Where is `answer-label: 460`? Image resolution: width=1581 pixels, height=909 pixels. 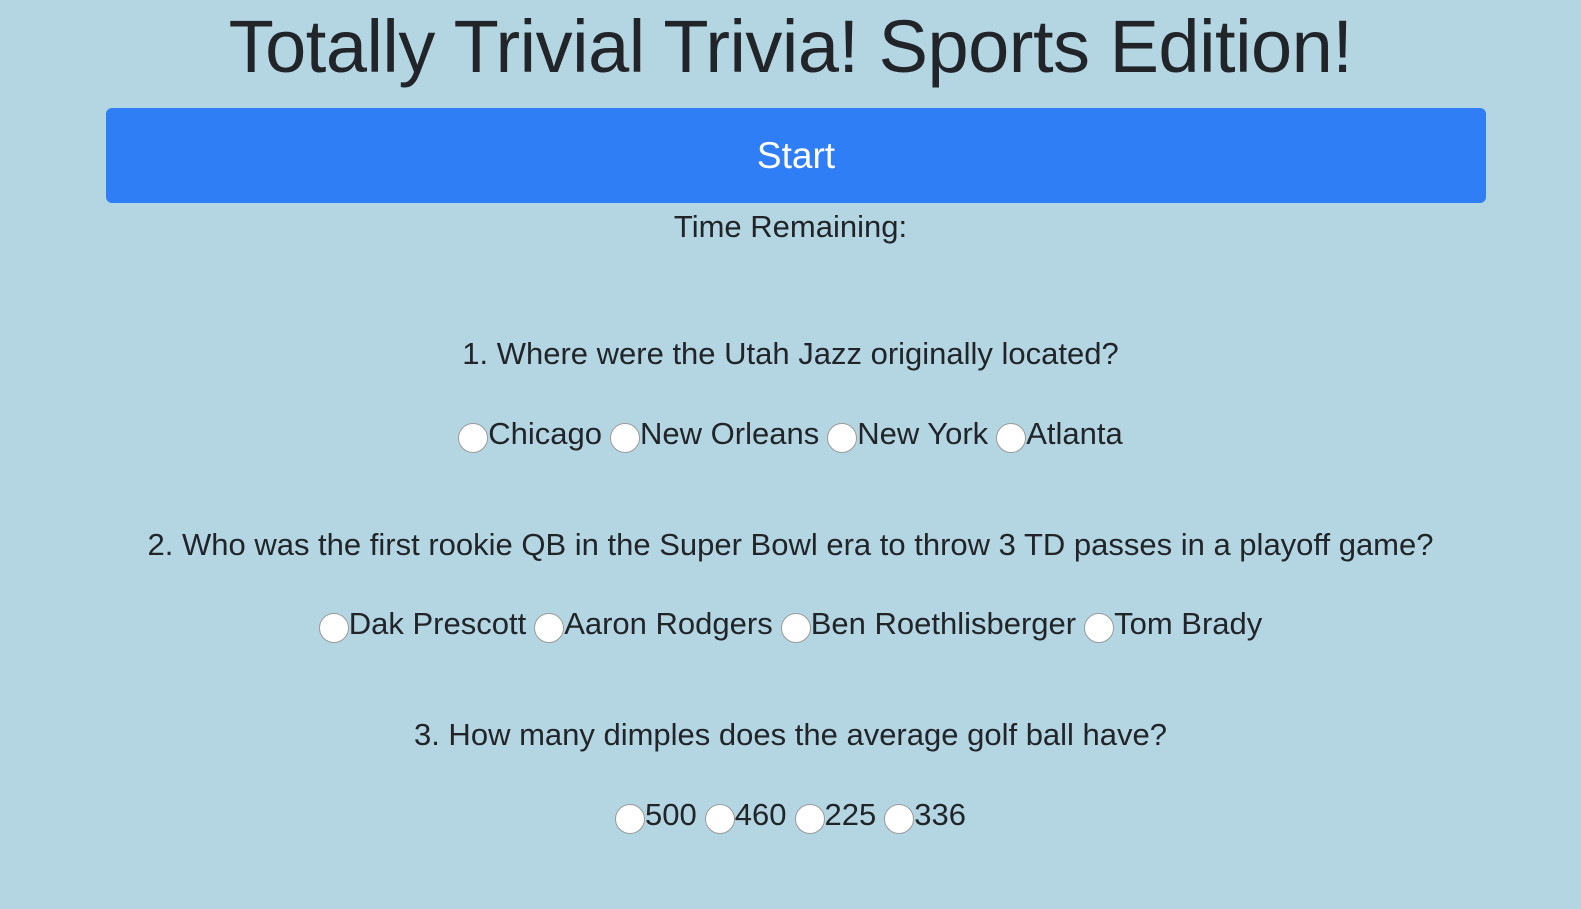
answer-label: 460 is located at coordinates (760, 814).